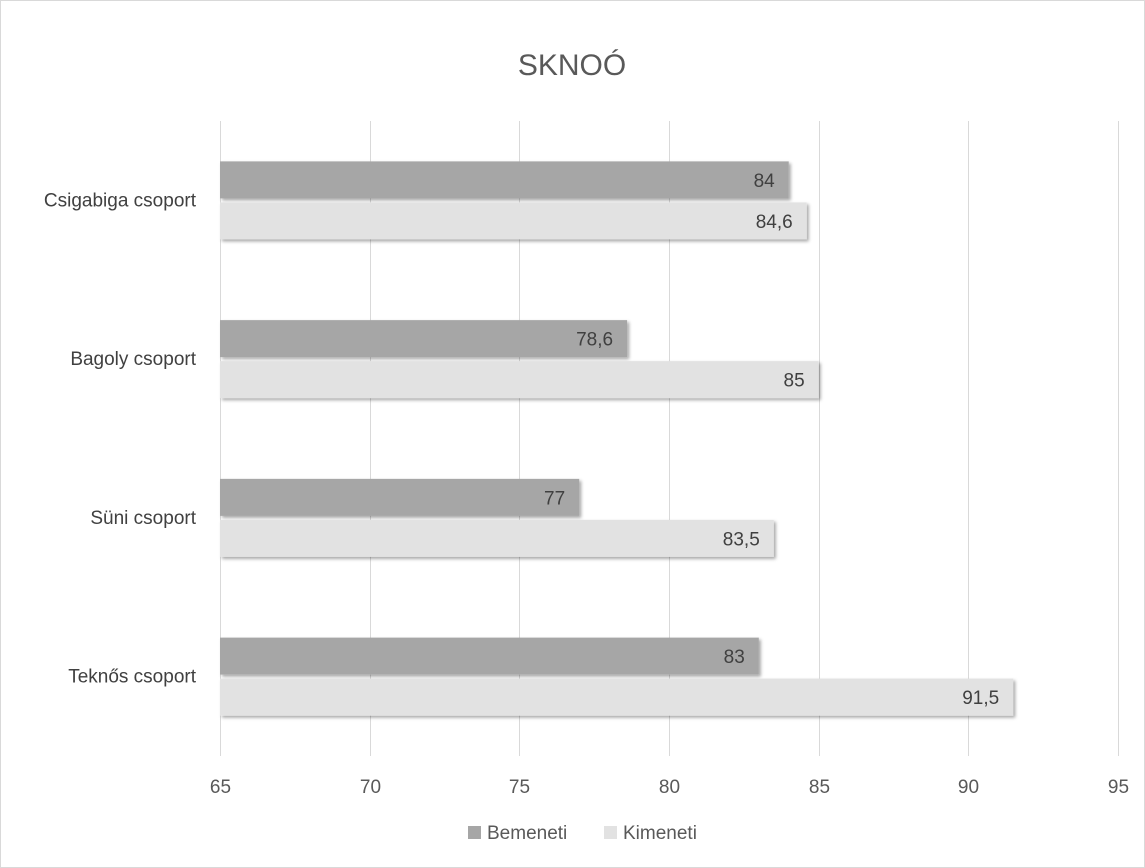  Describe the element at coordinates (734, 657) in the screenshot. I see `data-label: 83` at that location.